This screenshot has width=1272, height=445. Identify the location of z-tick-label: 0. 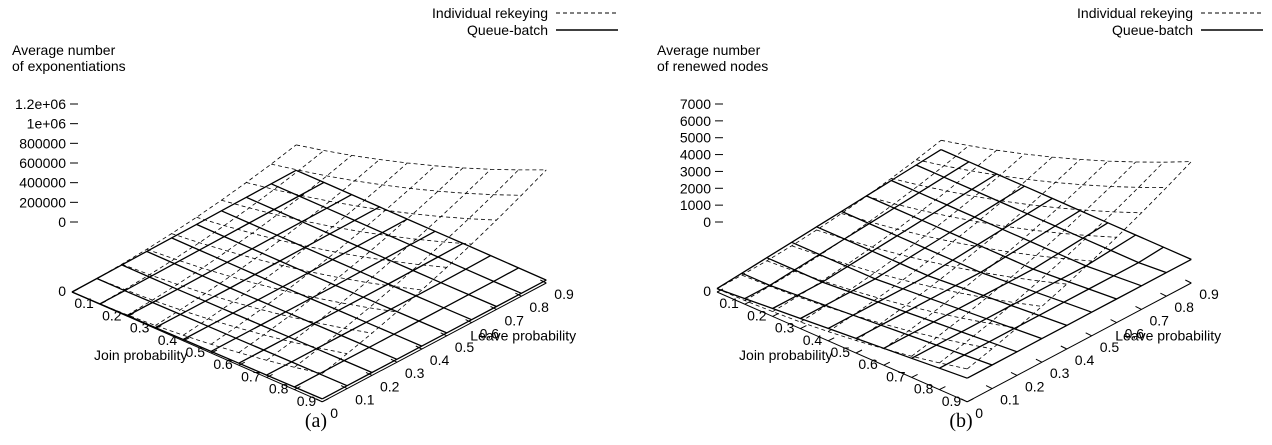
(62, 222).